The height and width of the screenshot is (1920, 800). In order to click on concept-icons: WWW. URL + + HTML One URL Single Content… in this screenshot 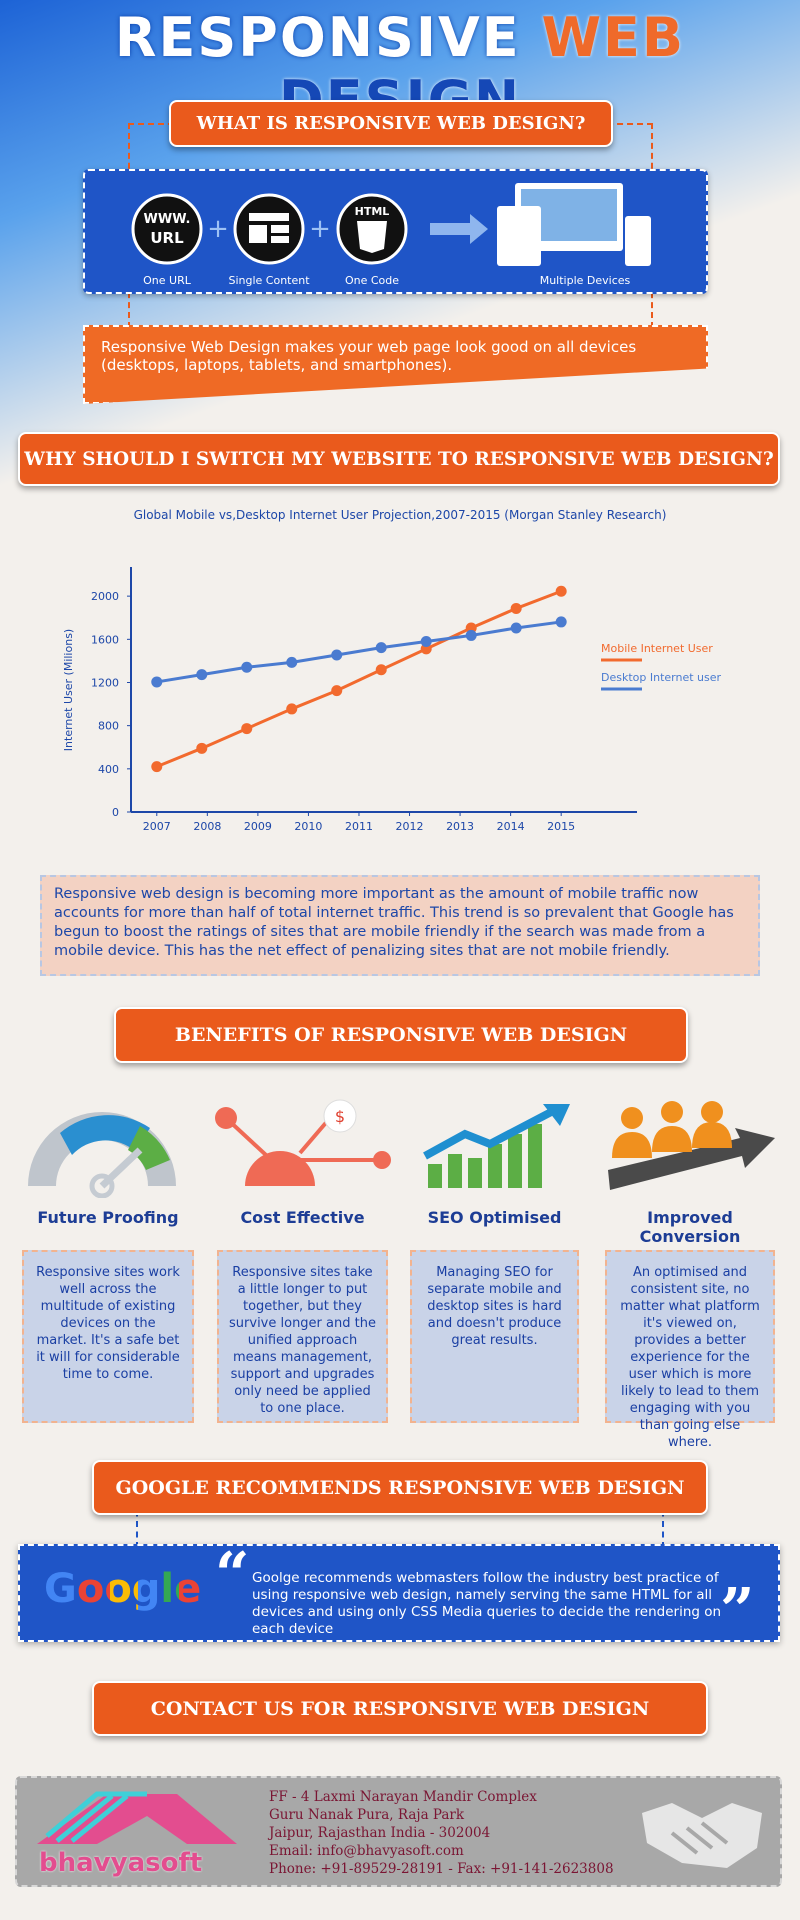, I will do `click(391, 235)`.